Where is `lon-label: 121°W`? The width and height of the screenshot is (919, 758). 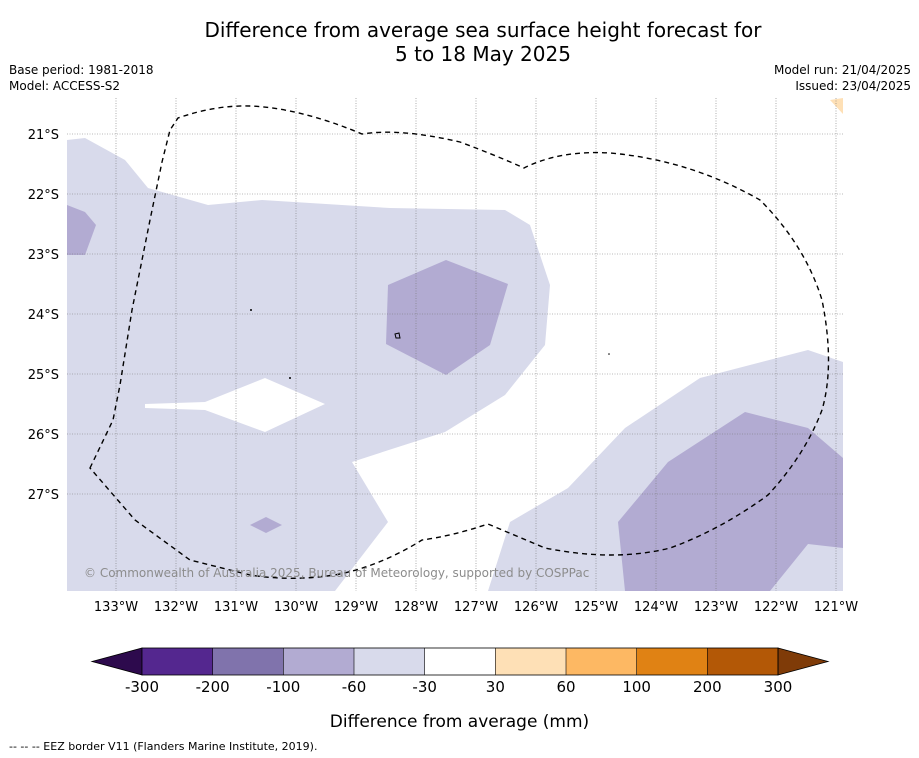
lon-label: 121°W is located at coordinates (836, 607).